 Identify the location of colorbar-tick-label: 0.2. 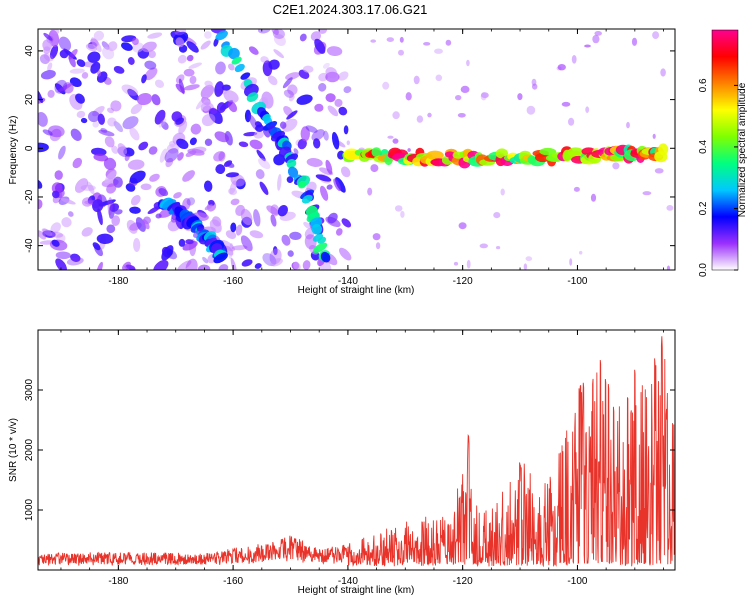
(703, 208).